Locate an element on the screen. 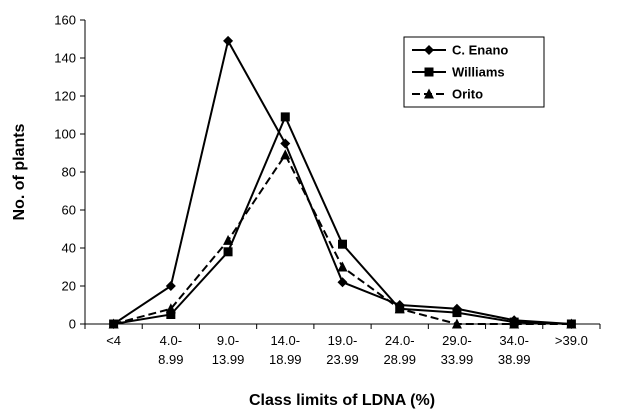 The width and height of the screenshot is (622, 414). y-axis-ticks: 0 20 40 60 80 100 120 140 160 is located at coordinates (69, 172).